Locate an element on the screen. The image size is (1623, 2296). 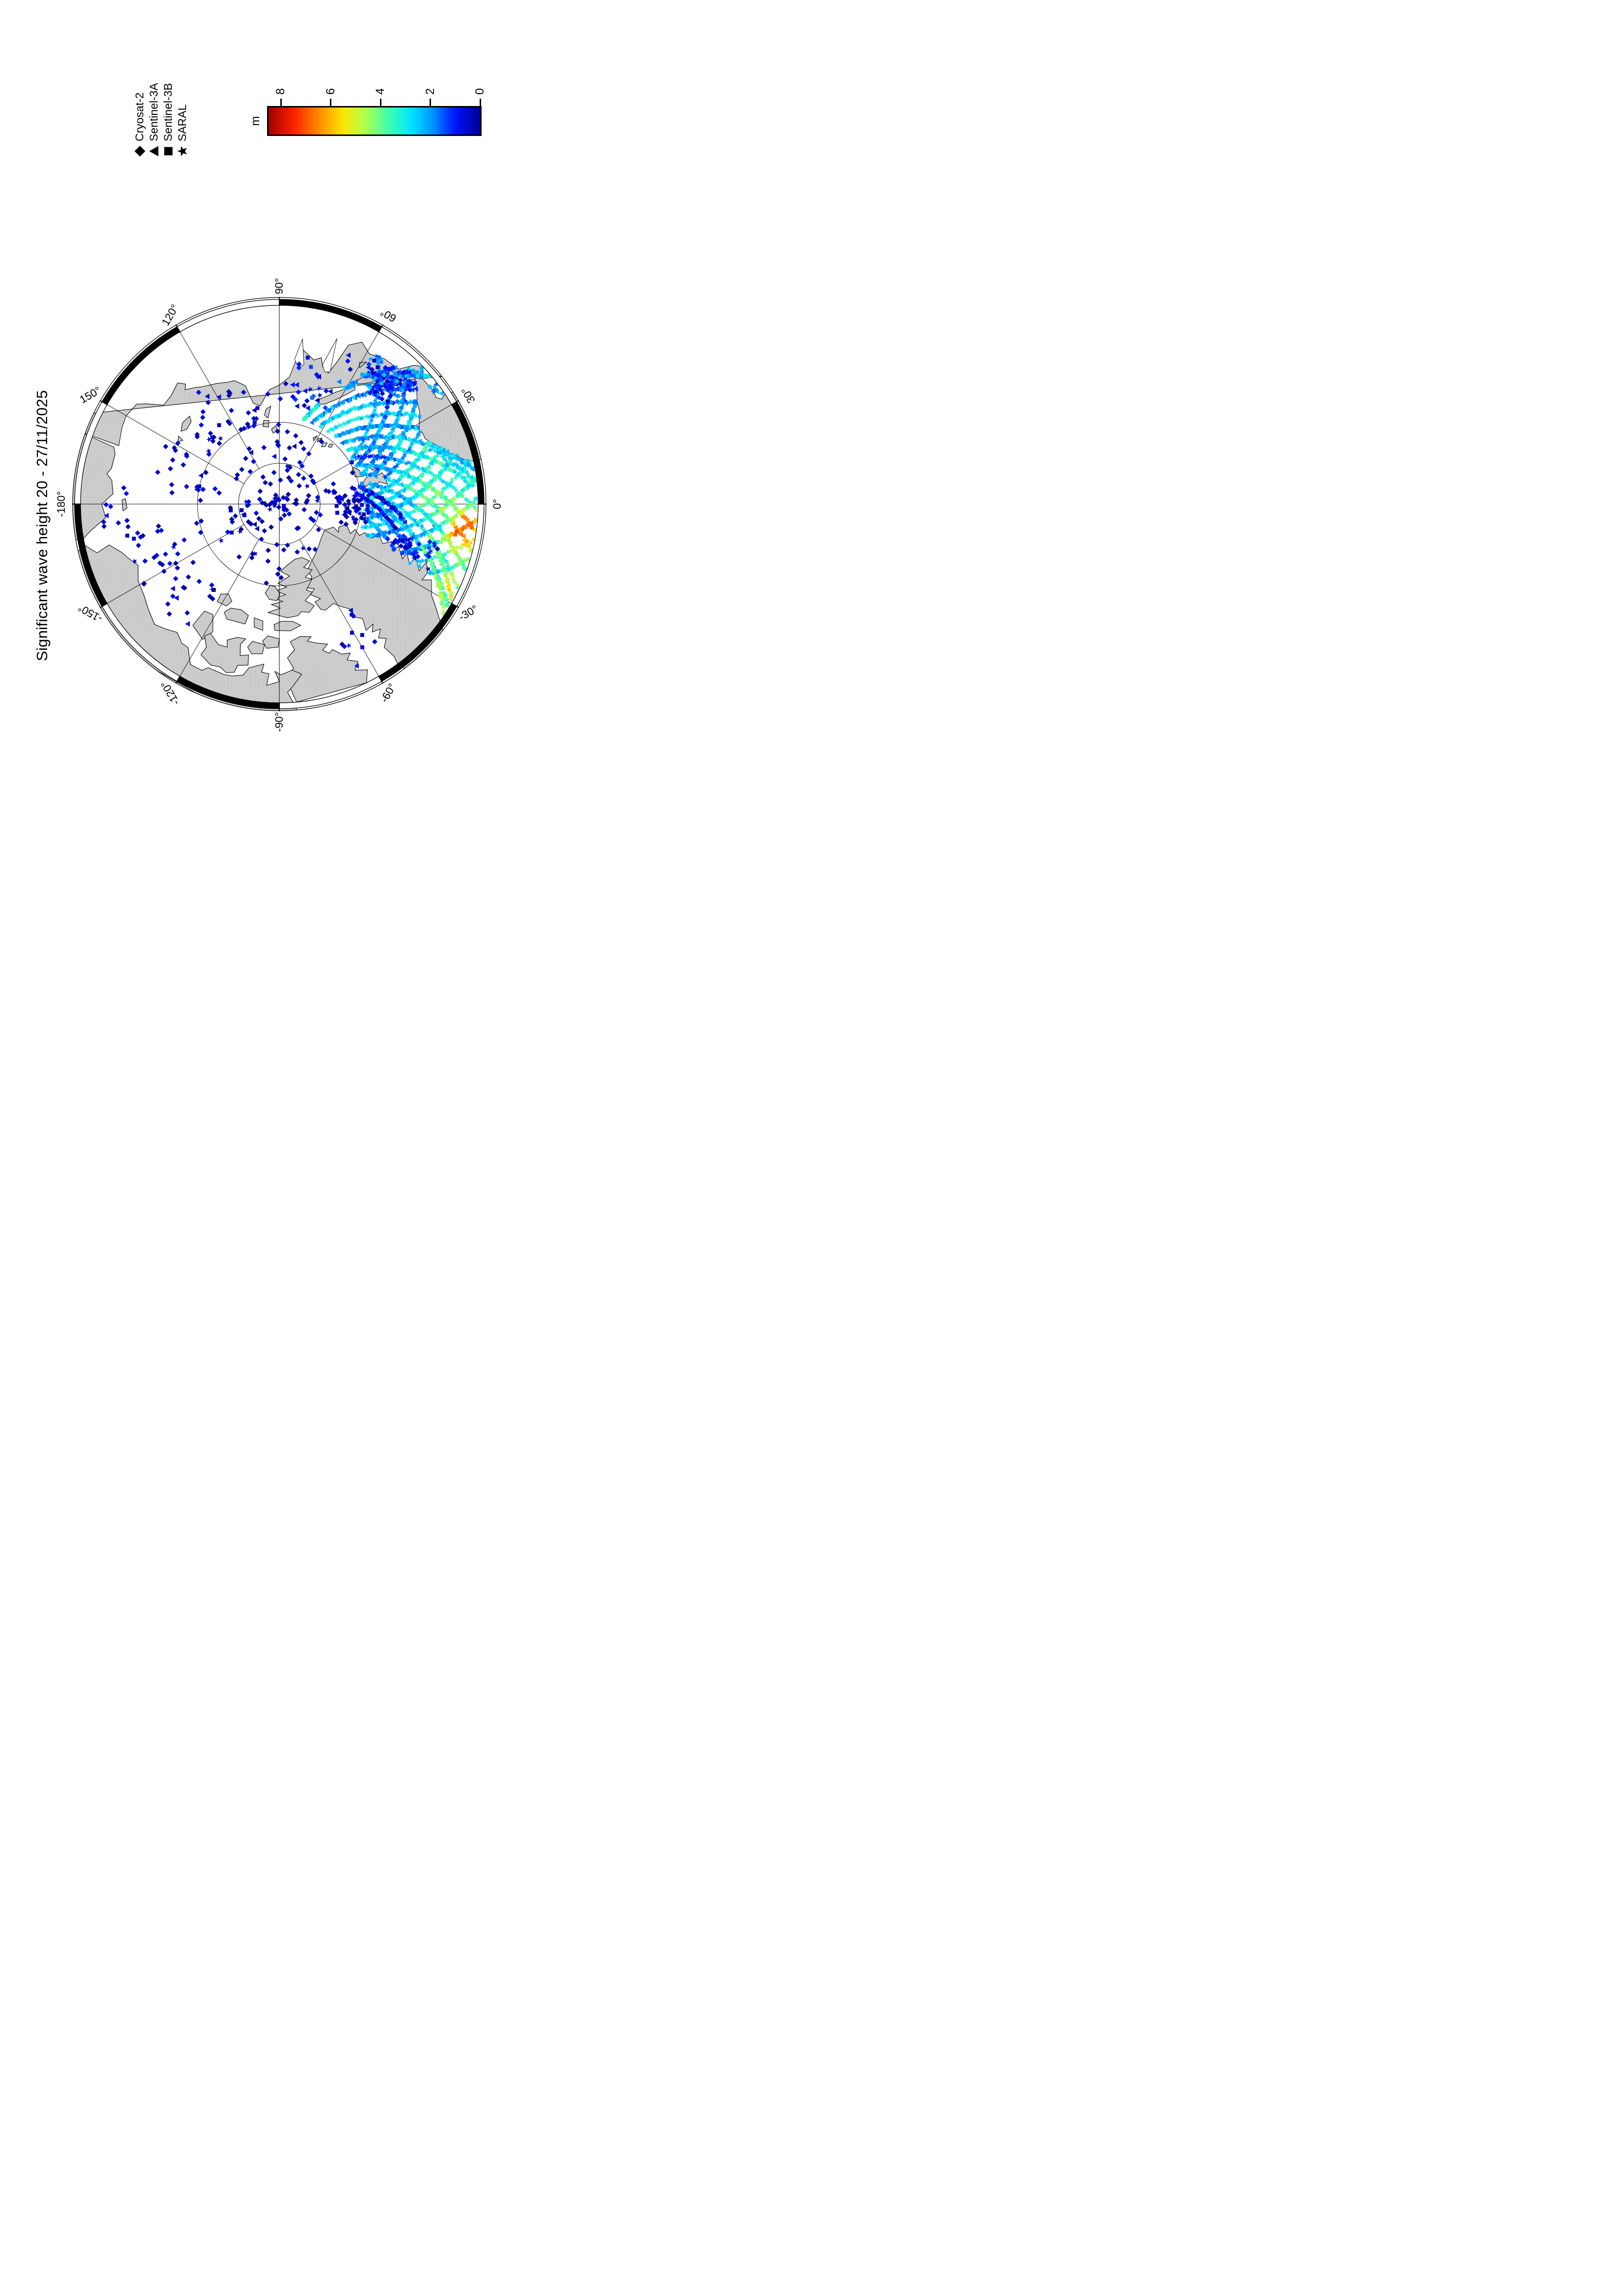
colorbar-unit: m is located at coordinates (255, 121).